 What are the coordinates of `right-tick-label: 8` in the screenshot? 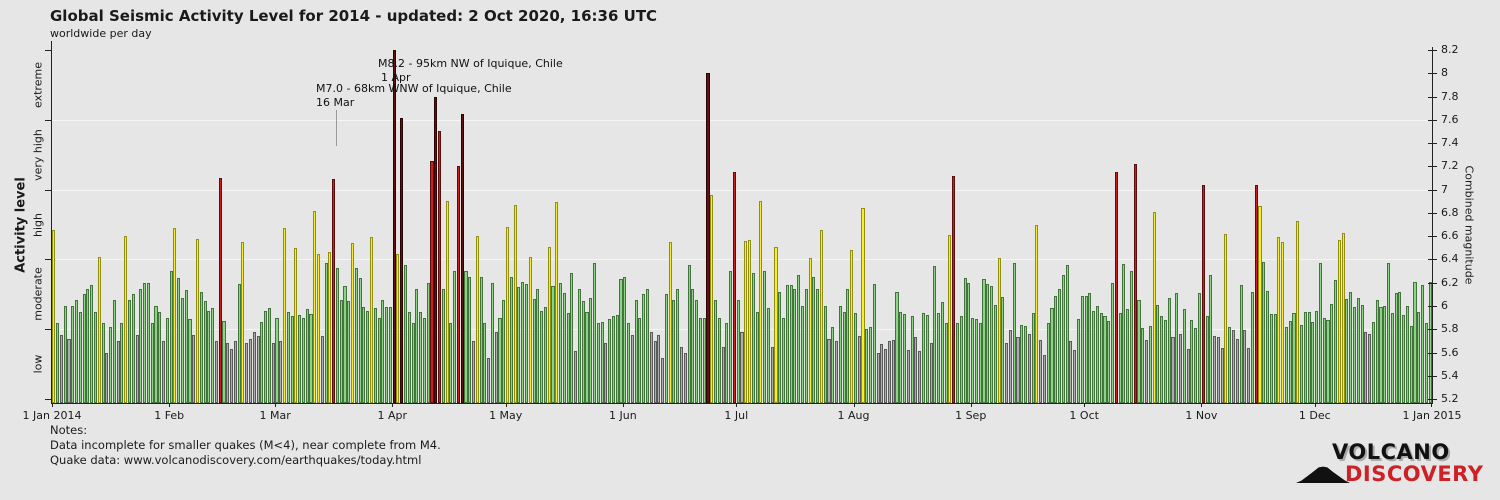 It's located at (1444, 73).